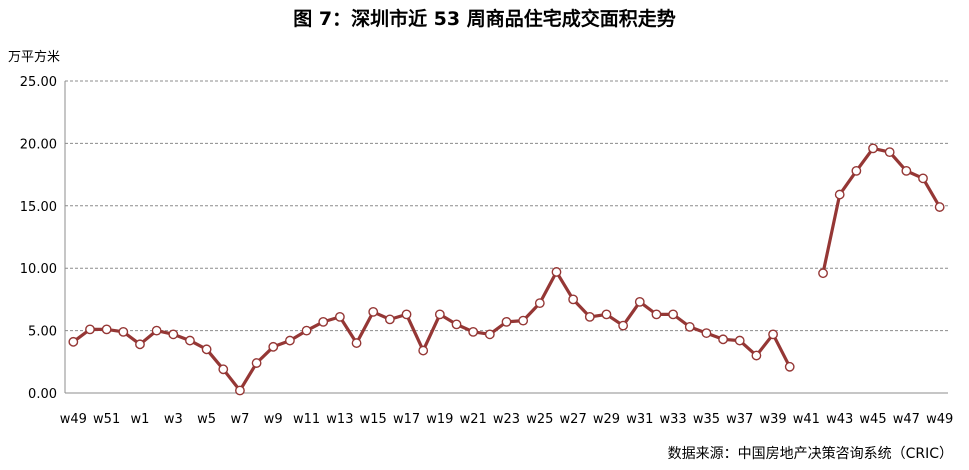 The height and width of the screenshot is (470, 969). I want to click on chart-title: 图 7：深圳市近 53 周商品住宅成交面积走势, so click(484, 19).